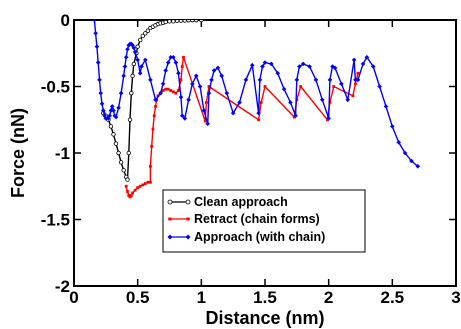 The width and height of the screenshot is (461, 329). I want to click on y-tick-label: -2, so click(62, 286).